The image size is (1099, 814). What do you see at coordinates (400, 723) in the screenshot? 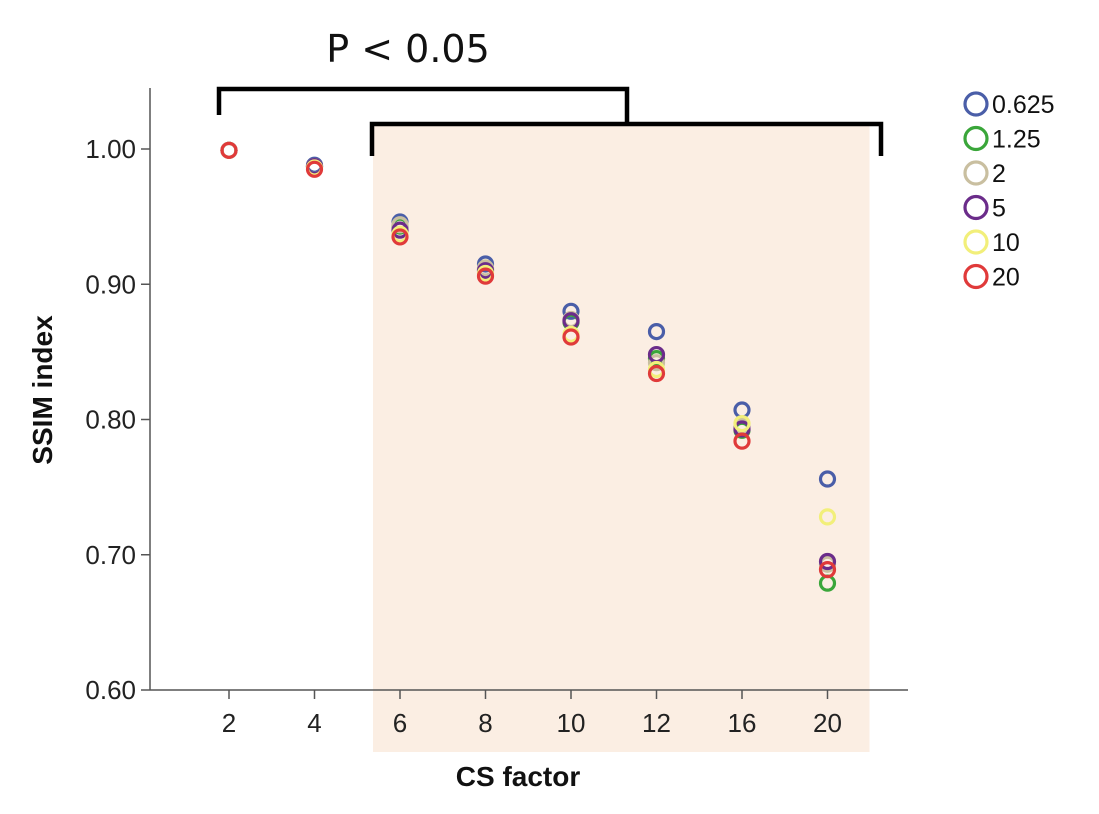
I see `x-tick-label: 6` at bounding box center [400, 723].